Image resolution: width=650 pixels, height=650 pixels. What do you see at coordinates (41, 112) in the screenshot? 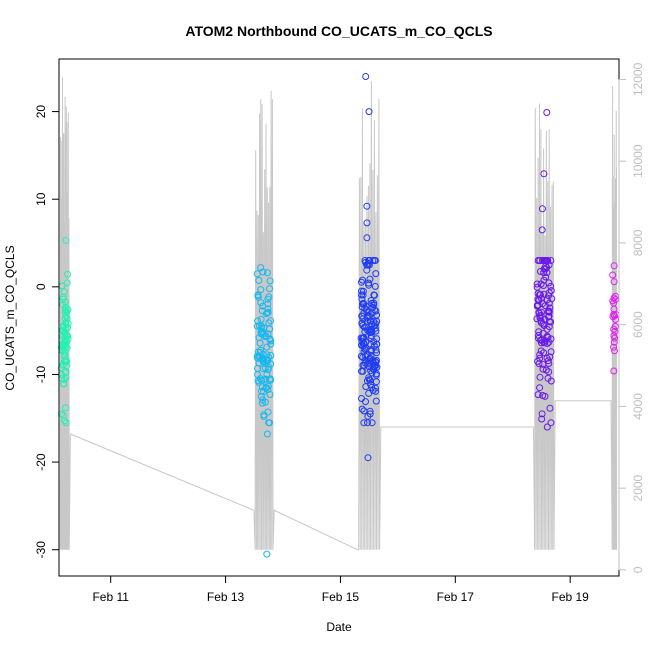
I see `y-tick-label-0: 20` at bounding box center [41, 112].